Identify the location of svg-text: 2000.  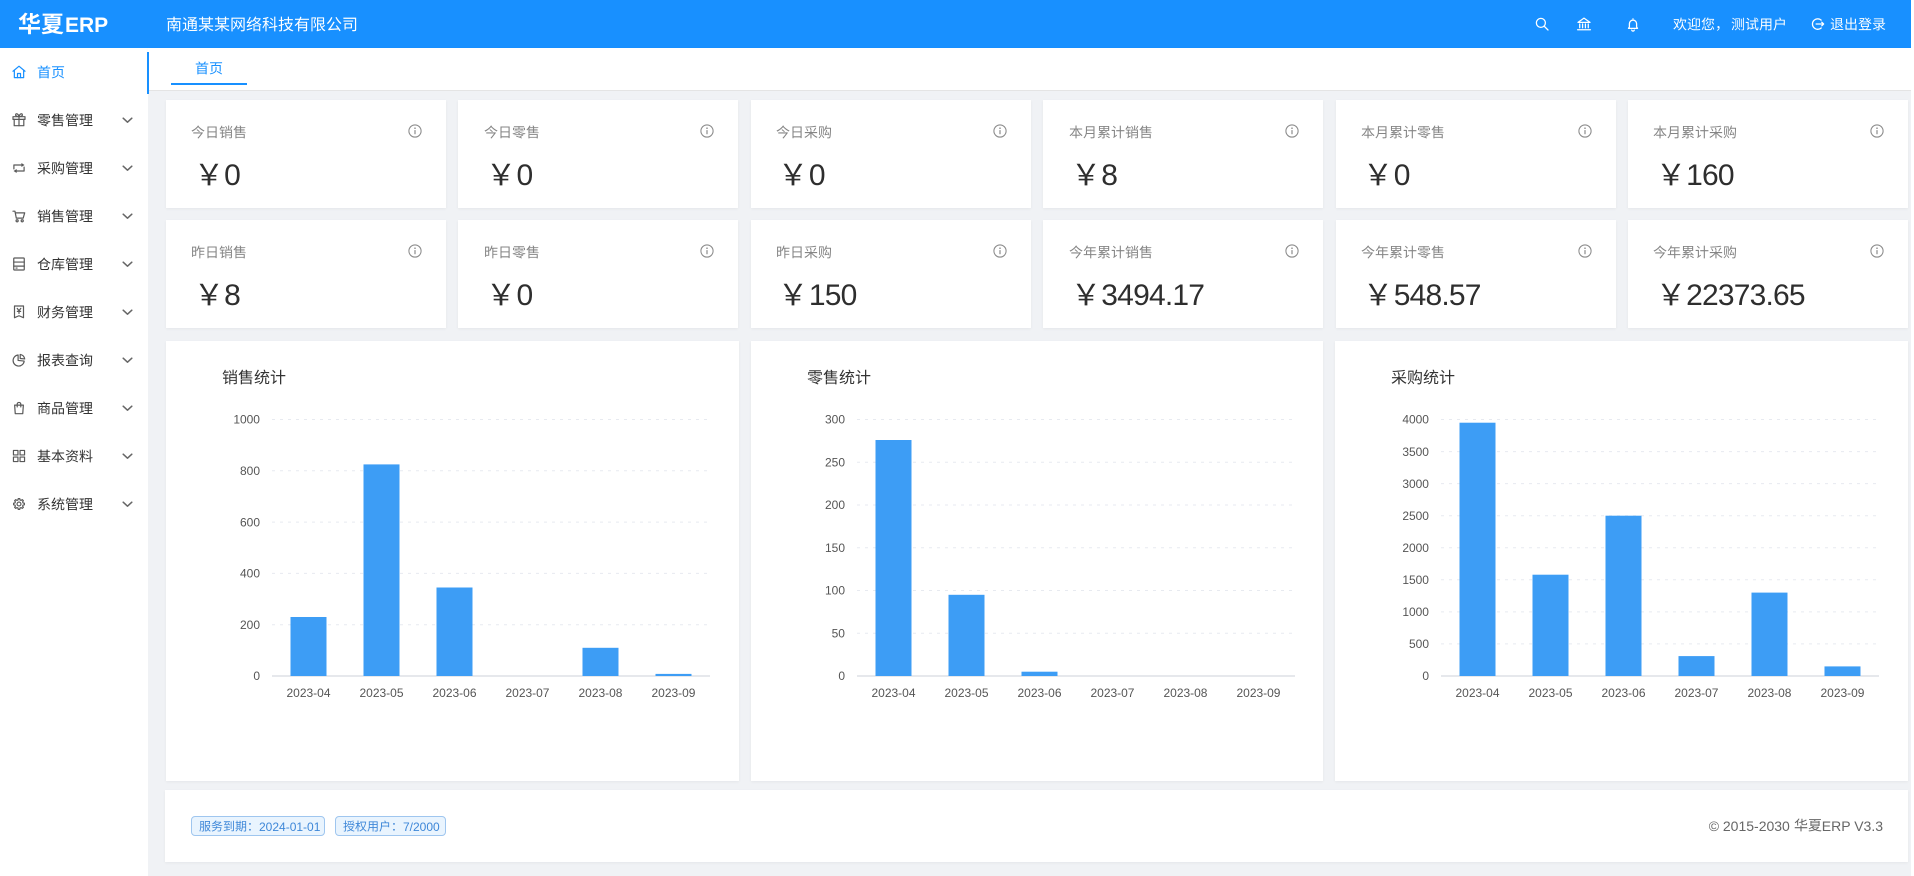
(1416, 548).